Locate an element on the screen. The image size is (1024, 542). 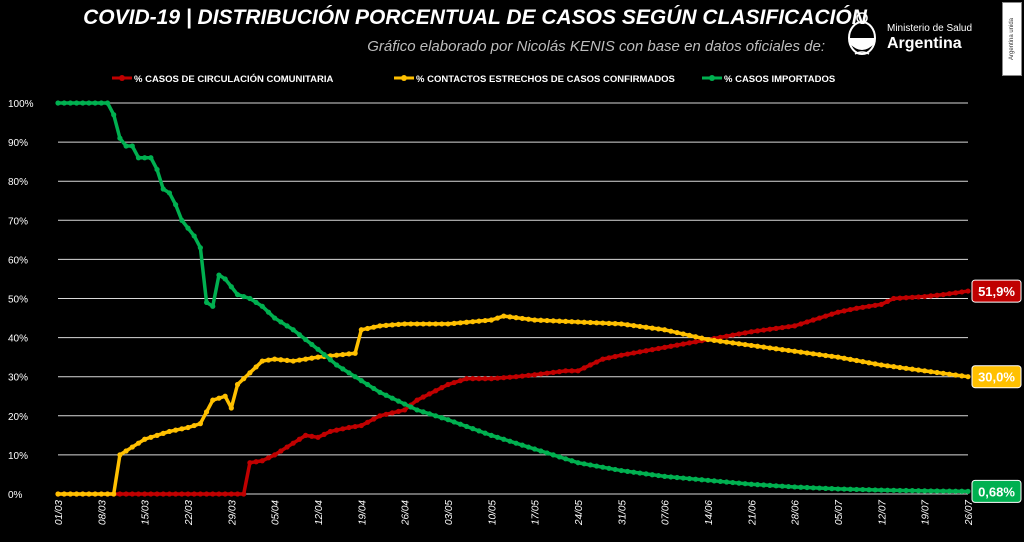
x-tick-label: 14/06 is located at coordinates (709, 512).